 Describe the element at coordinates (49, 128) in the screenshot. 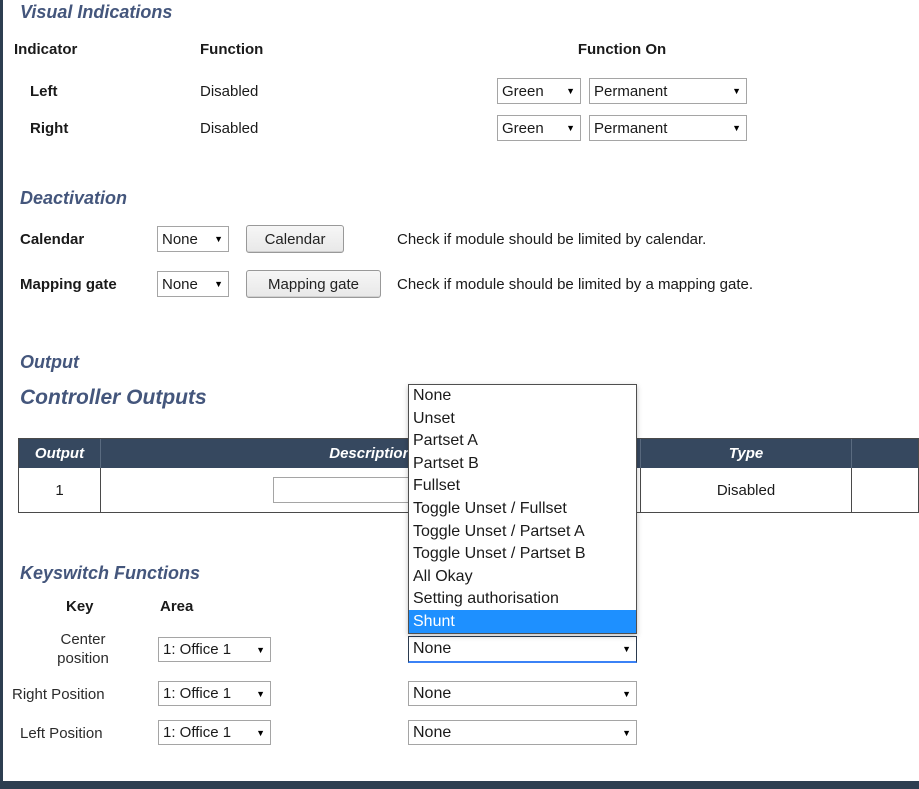

I see `indicator-right-label: Right` at that location.